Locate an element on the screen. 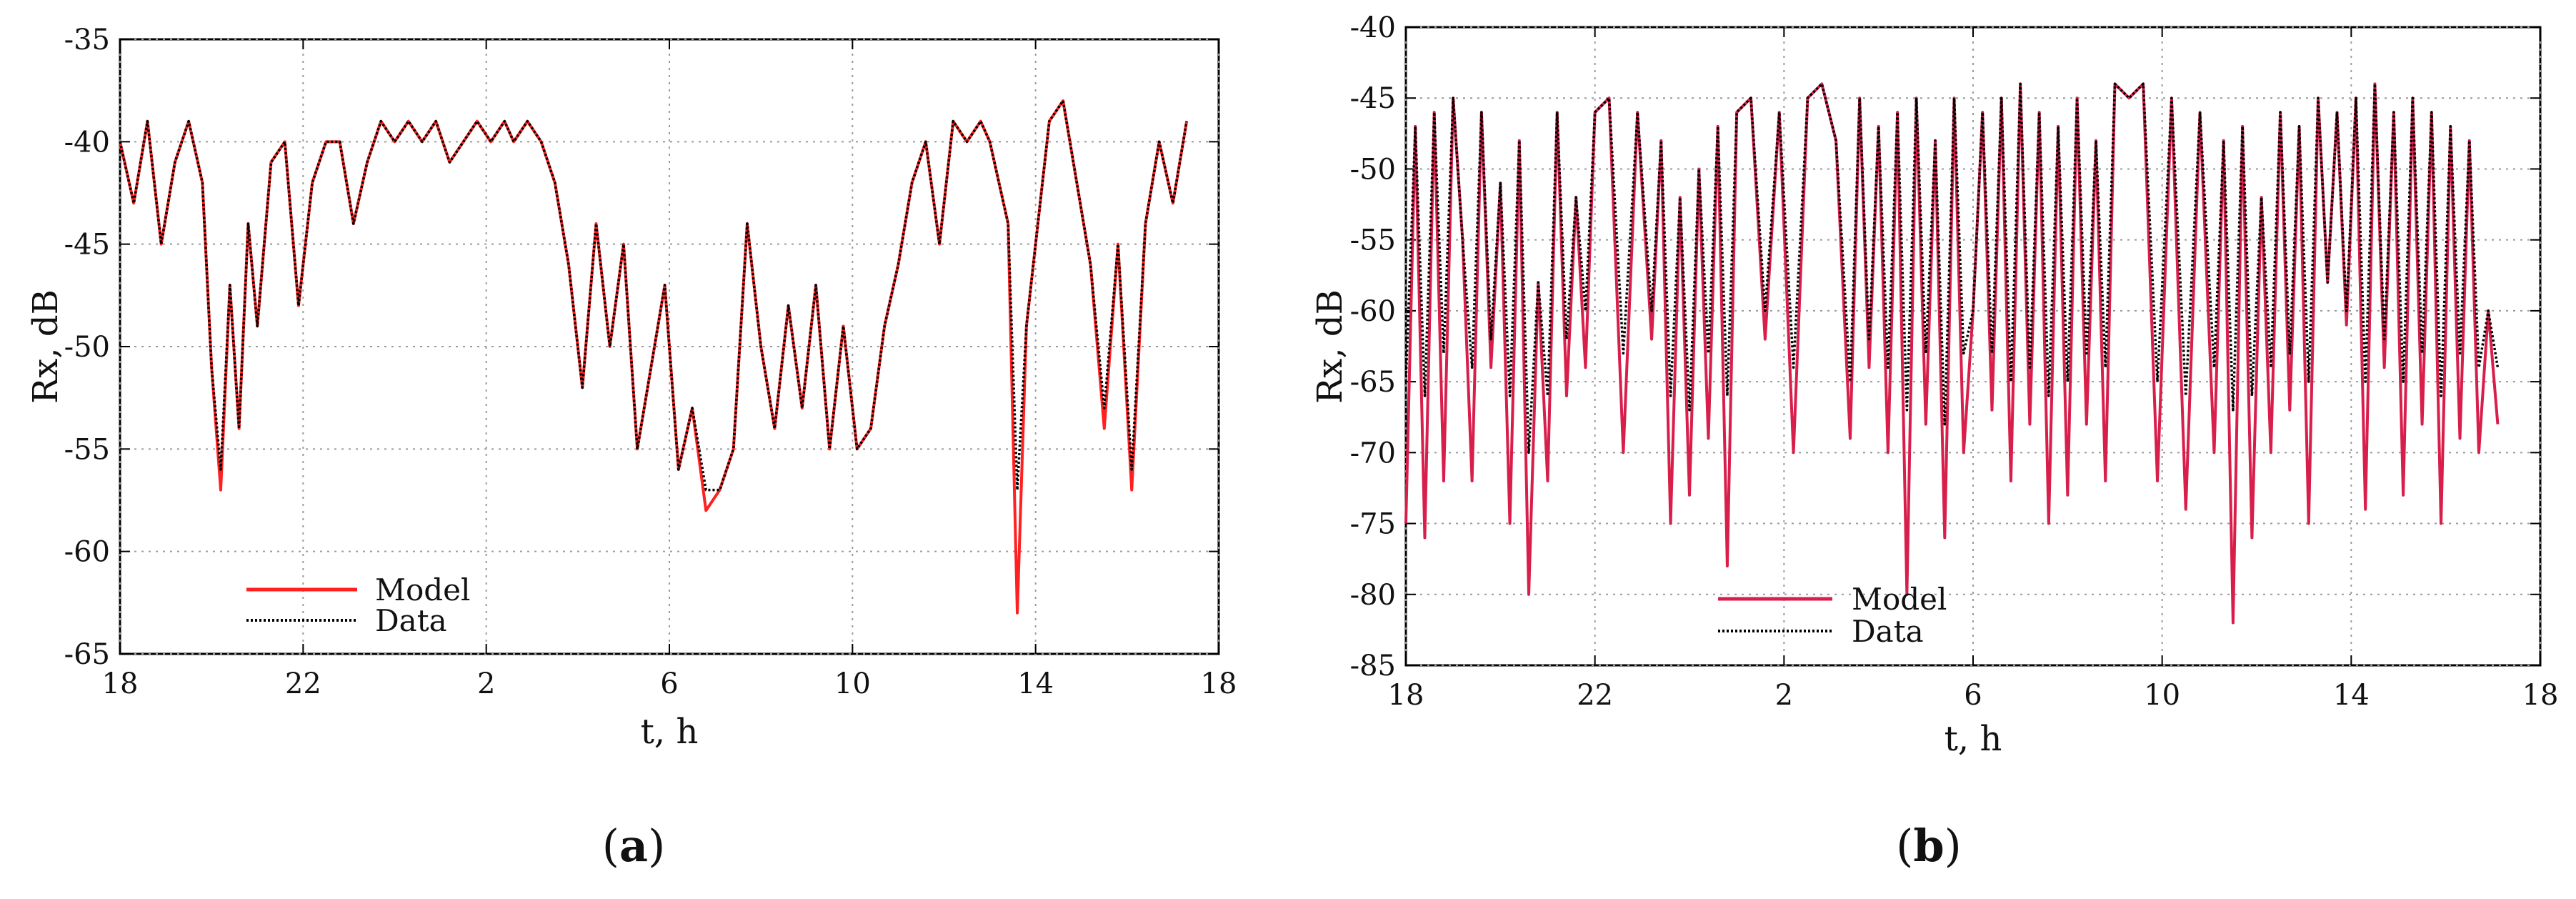 The width and height of the screenshot is (2576, 899). y-axis-label-b: Rx, dB is located at coordinates (1330, 346).